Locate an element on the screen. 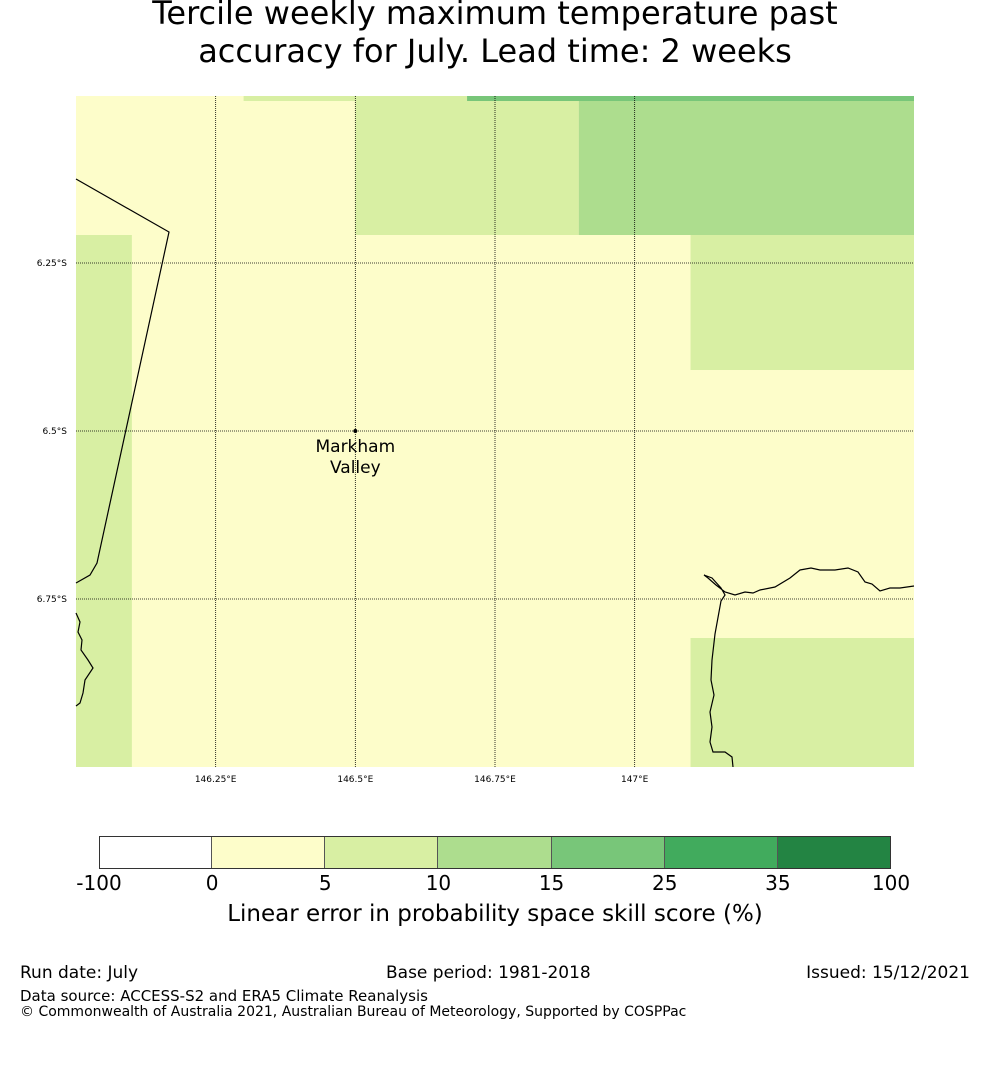  location-name-line-2: Valley is located at coordinates (355, 468).